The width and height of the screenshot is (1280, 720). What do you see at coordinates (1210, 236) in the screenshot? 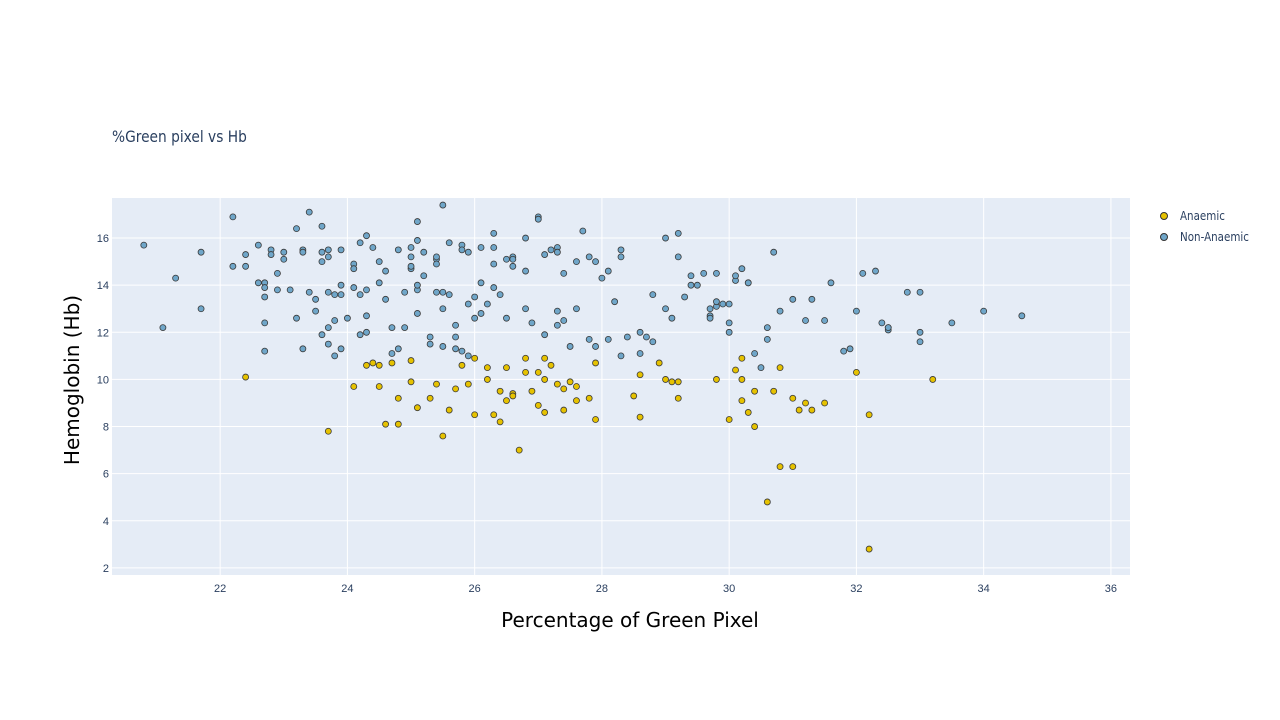
I see `legend-item-non-anaemic: Non-Anaemic` at bounding box center [1210, 236].